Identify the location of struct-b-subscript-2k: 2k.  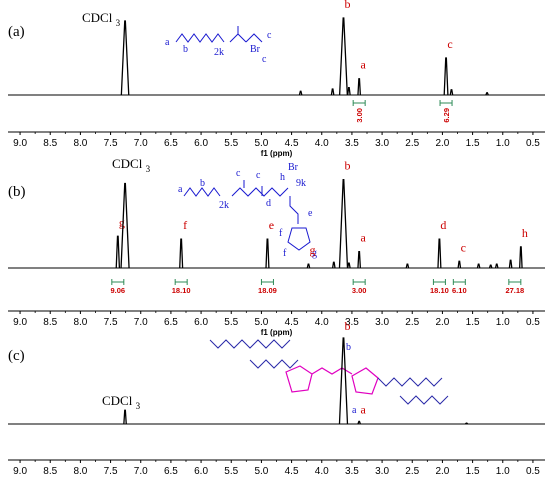
(224, 205).